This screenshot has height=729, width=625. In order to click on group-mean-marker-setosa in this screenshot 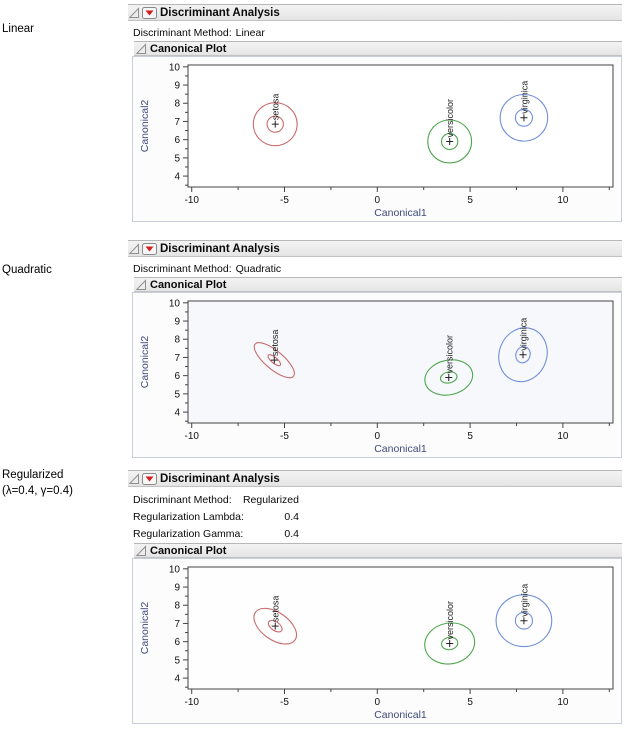, I will do `click(275, 124)`.